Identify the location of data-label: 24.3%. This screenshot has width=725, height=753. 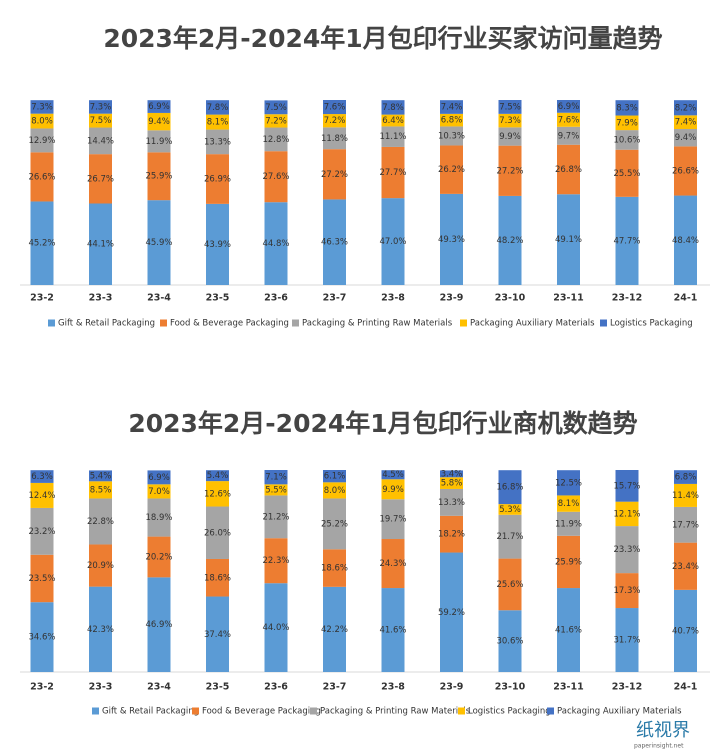
(392, 564).